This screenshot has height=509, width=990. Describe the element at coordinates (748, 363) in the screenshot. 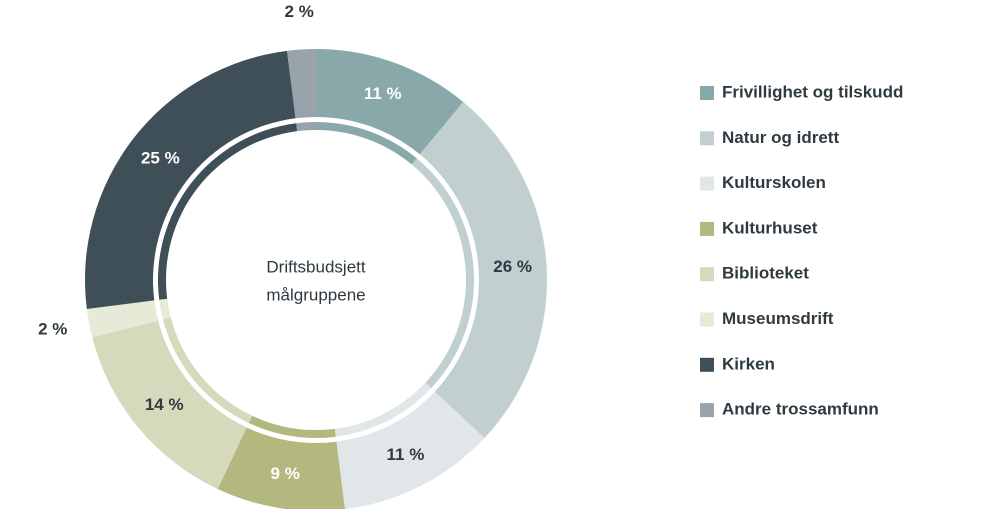

I see `legend-label: Kirken` at that location.